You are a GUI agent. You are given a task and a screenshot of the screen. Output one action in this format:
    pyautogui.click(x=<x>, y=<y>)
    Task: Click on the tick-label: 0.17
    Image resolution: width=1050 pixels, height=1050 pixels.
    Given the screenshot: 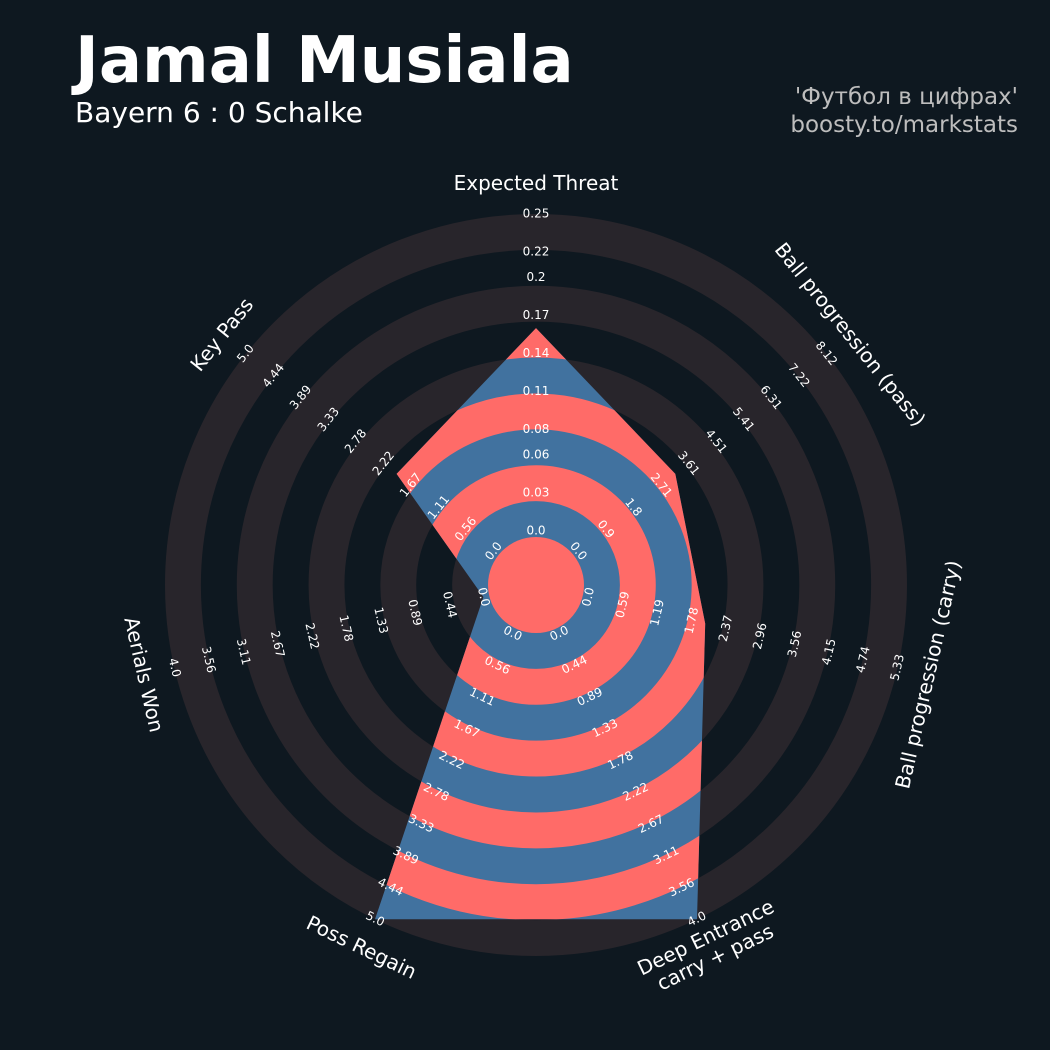 What is the action you would take?
    pyautogui.click(x=536, y=315)
    